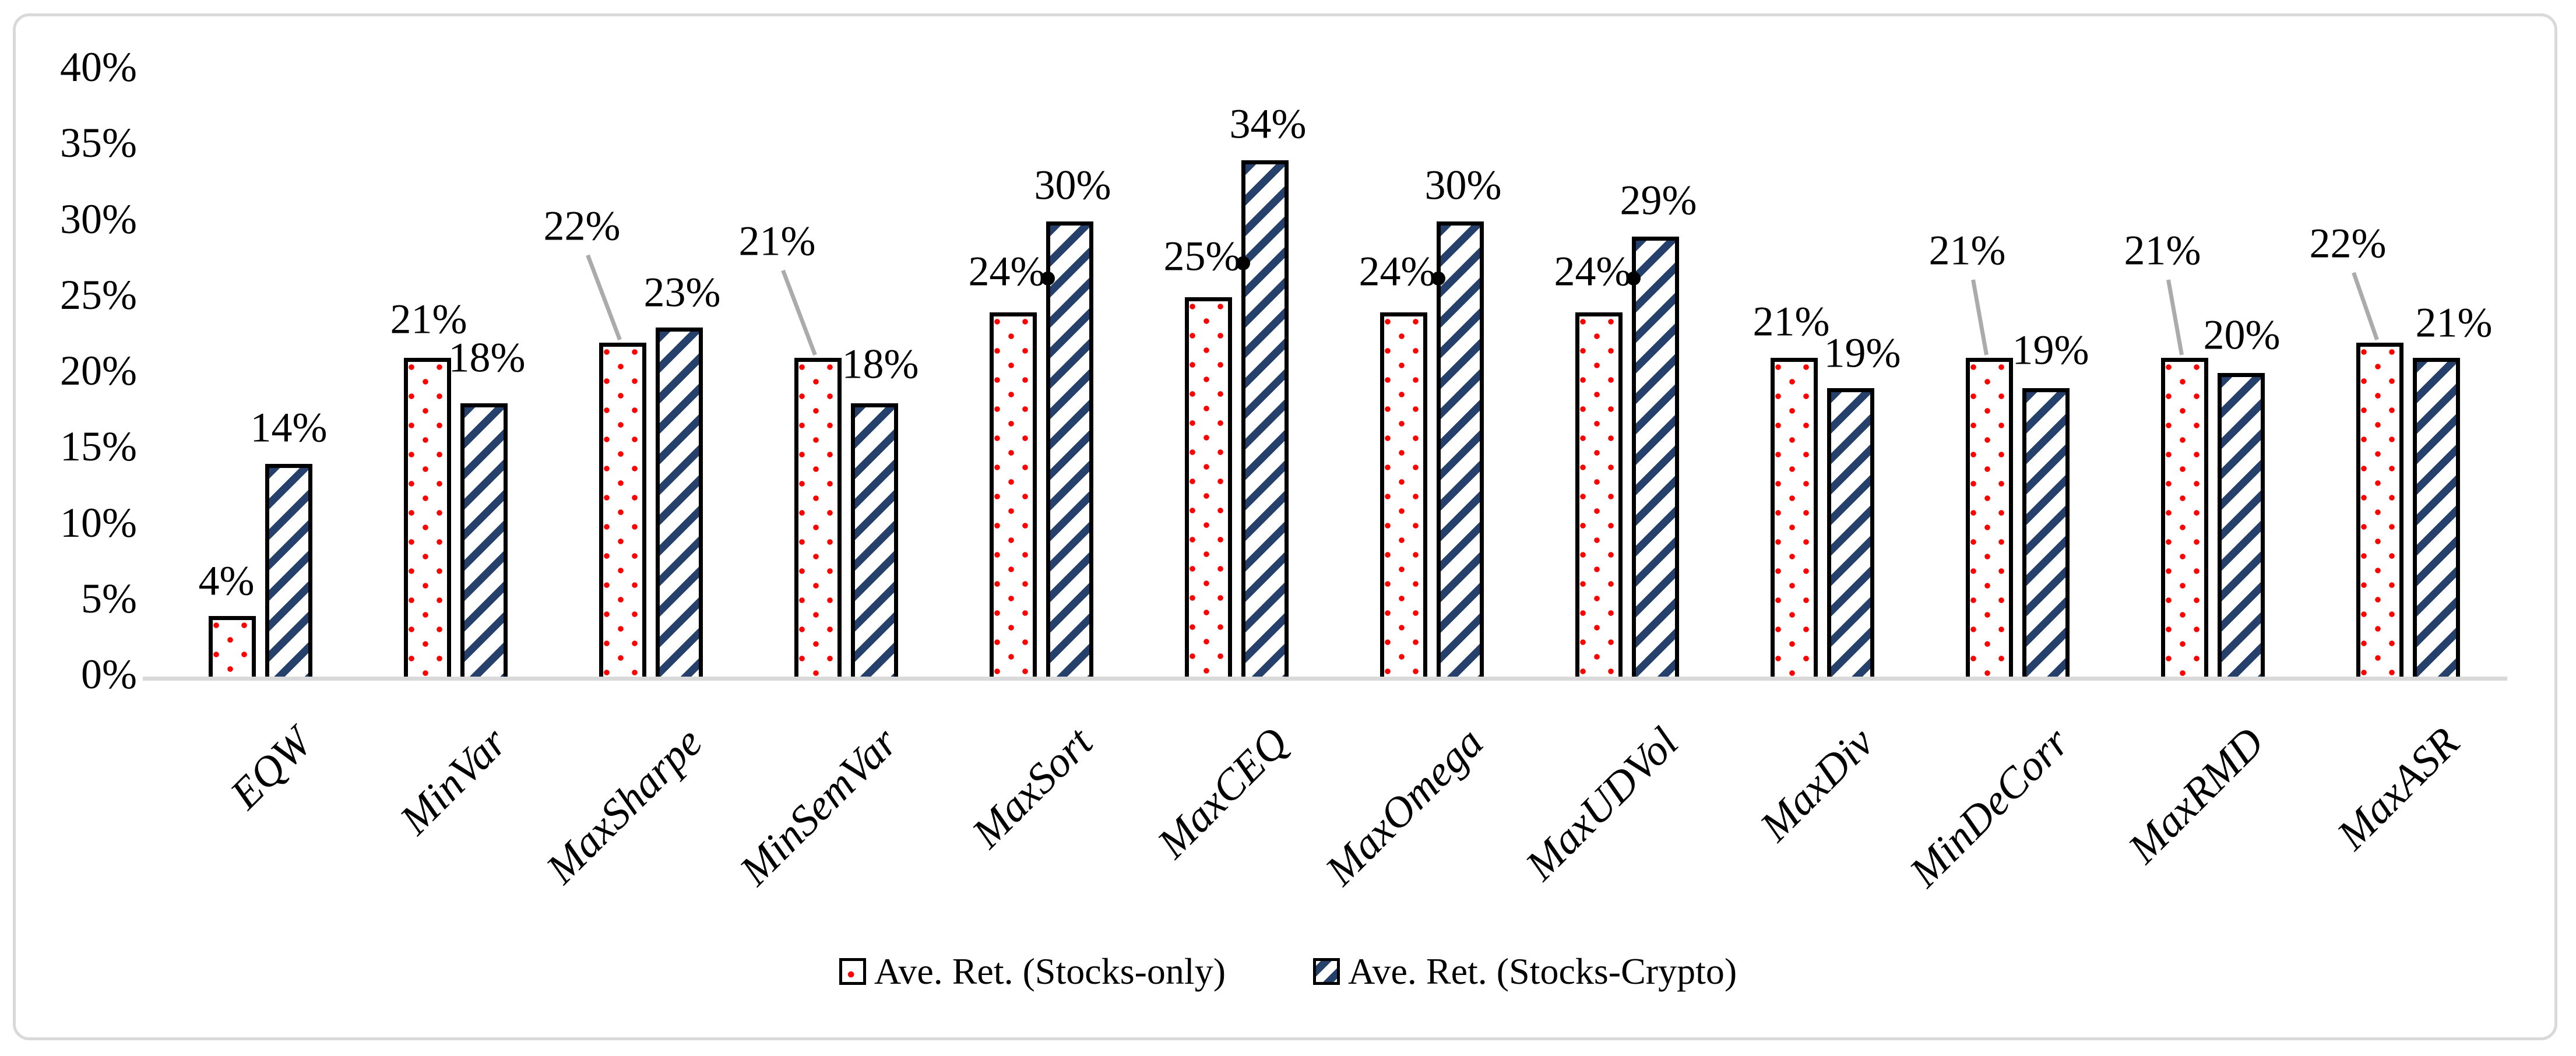  I want to click on bar-MaxOmega-stocks-only, so click(1404, 494).